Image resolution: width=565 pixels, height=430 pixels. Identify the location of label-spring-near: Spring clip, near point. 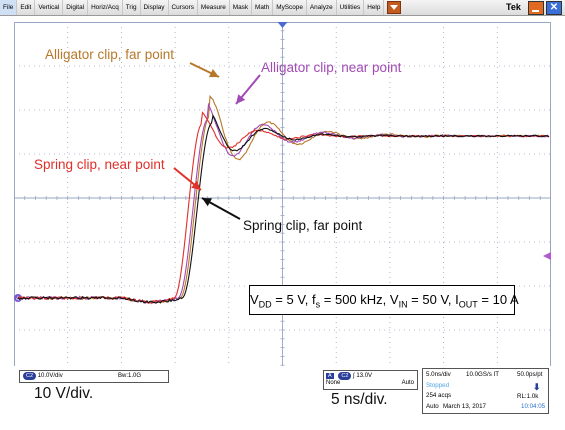
(99, 164).